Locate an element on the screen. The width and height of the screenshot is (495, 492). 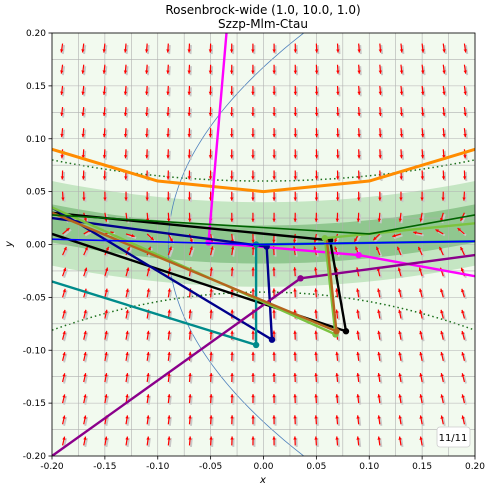
y-tick-label: -0.20 is located at coordinates (35, 457).